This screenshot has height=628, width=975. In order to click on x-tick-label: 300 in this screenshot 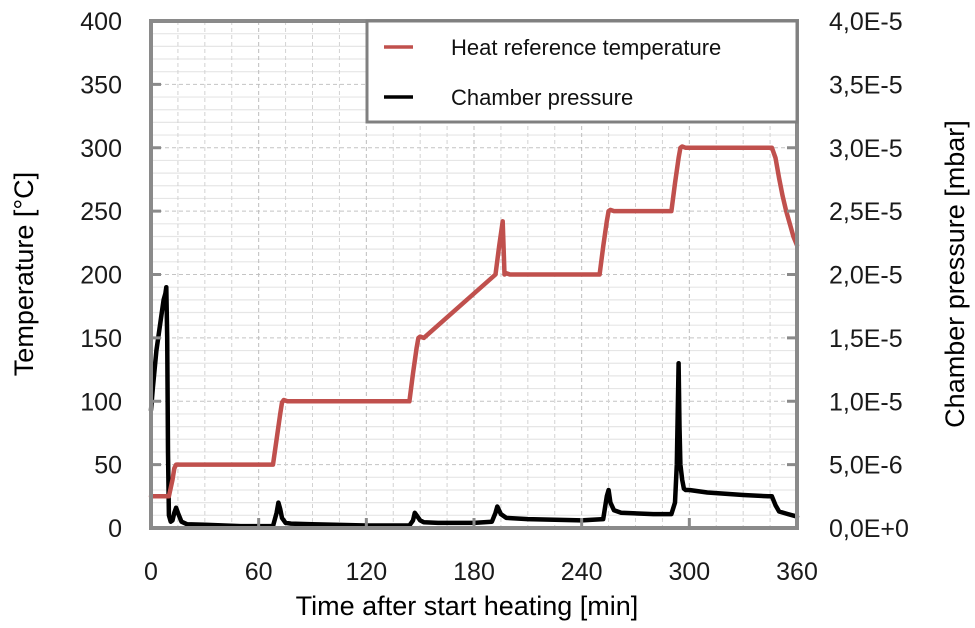, I will do `click(689, 572)`.